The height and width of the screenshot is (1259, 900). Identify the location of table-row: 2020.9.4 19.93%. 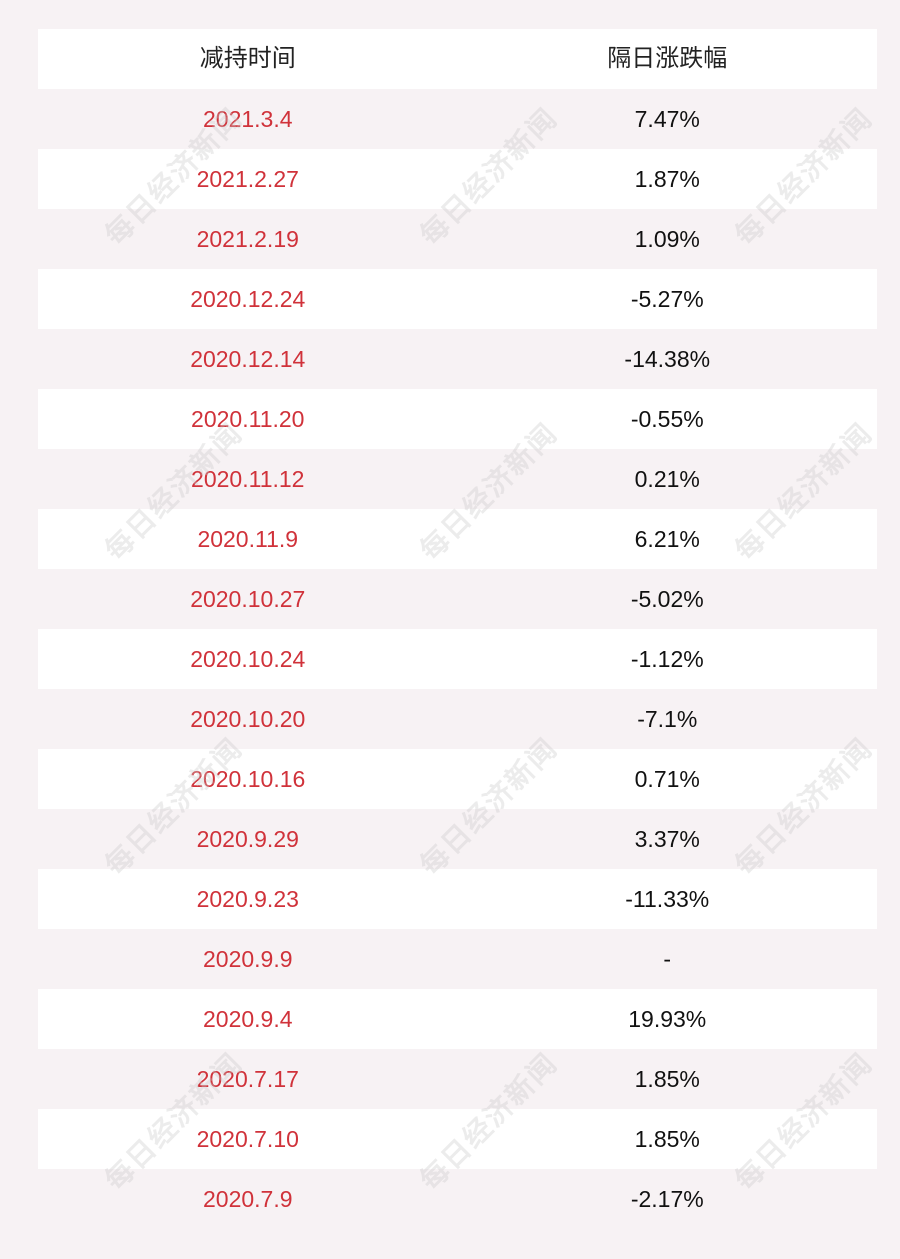
(457, 1019).